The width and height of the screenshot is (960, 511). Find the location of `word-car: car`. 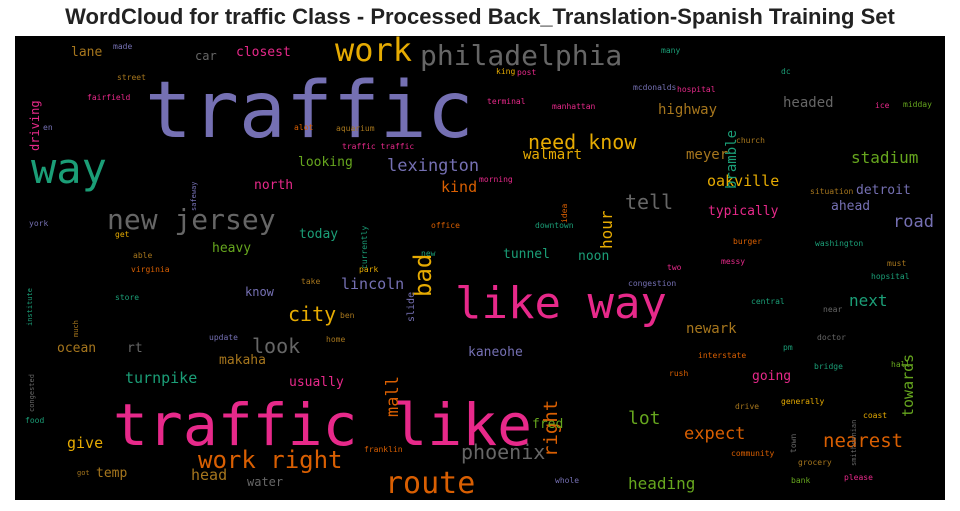

word-car: car is located at coordinates (206, 56).